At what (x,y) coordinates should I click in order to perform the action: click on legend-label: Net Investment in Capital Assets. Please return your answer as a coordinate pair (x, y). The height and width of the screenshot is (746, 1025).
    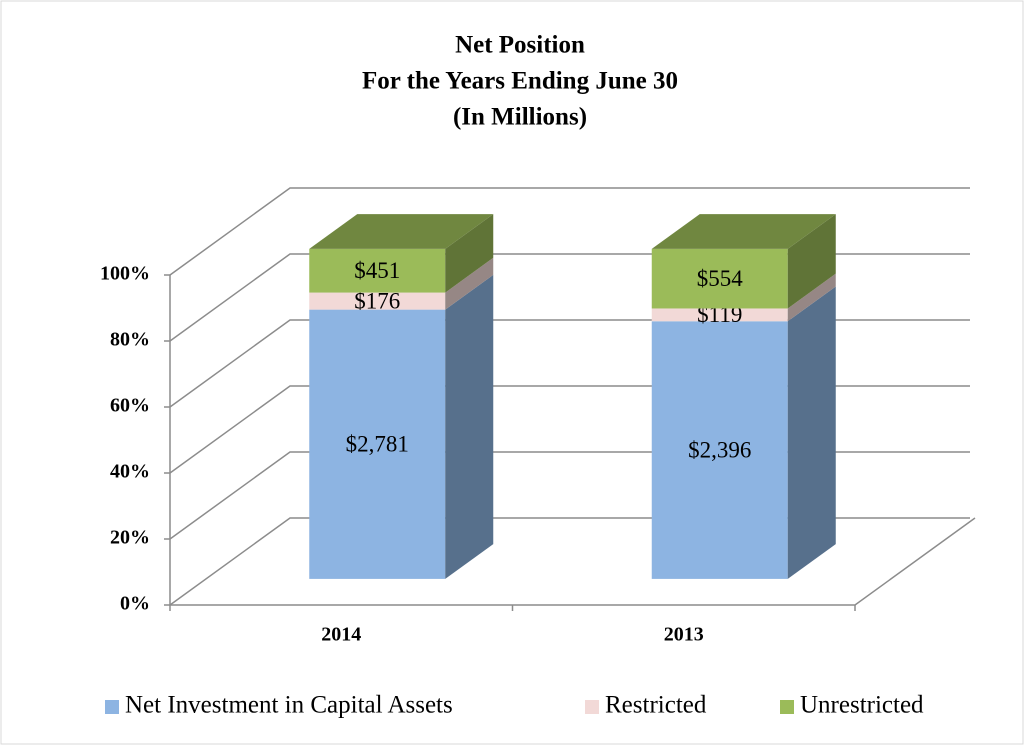
    Looking at the image, I should click on (289, 705).